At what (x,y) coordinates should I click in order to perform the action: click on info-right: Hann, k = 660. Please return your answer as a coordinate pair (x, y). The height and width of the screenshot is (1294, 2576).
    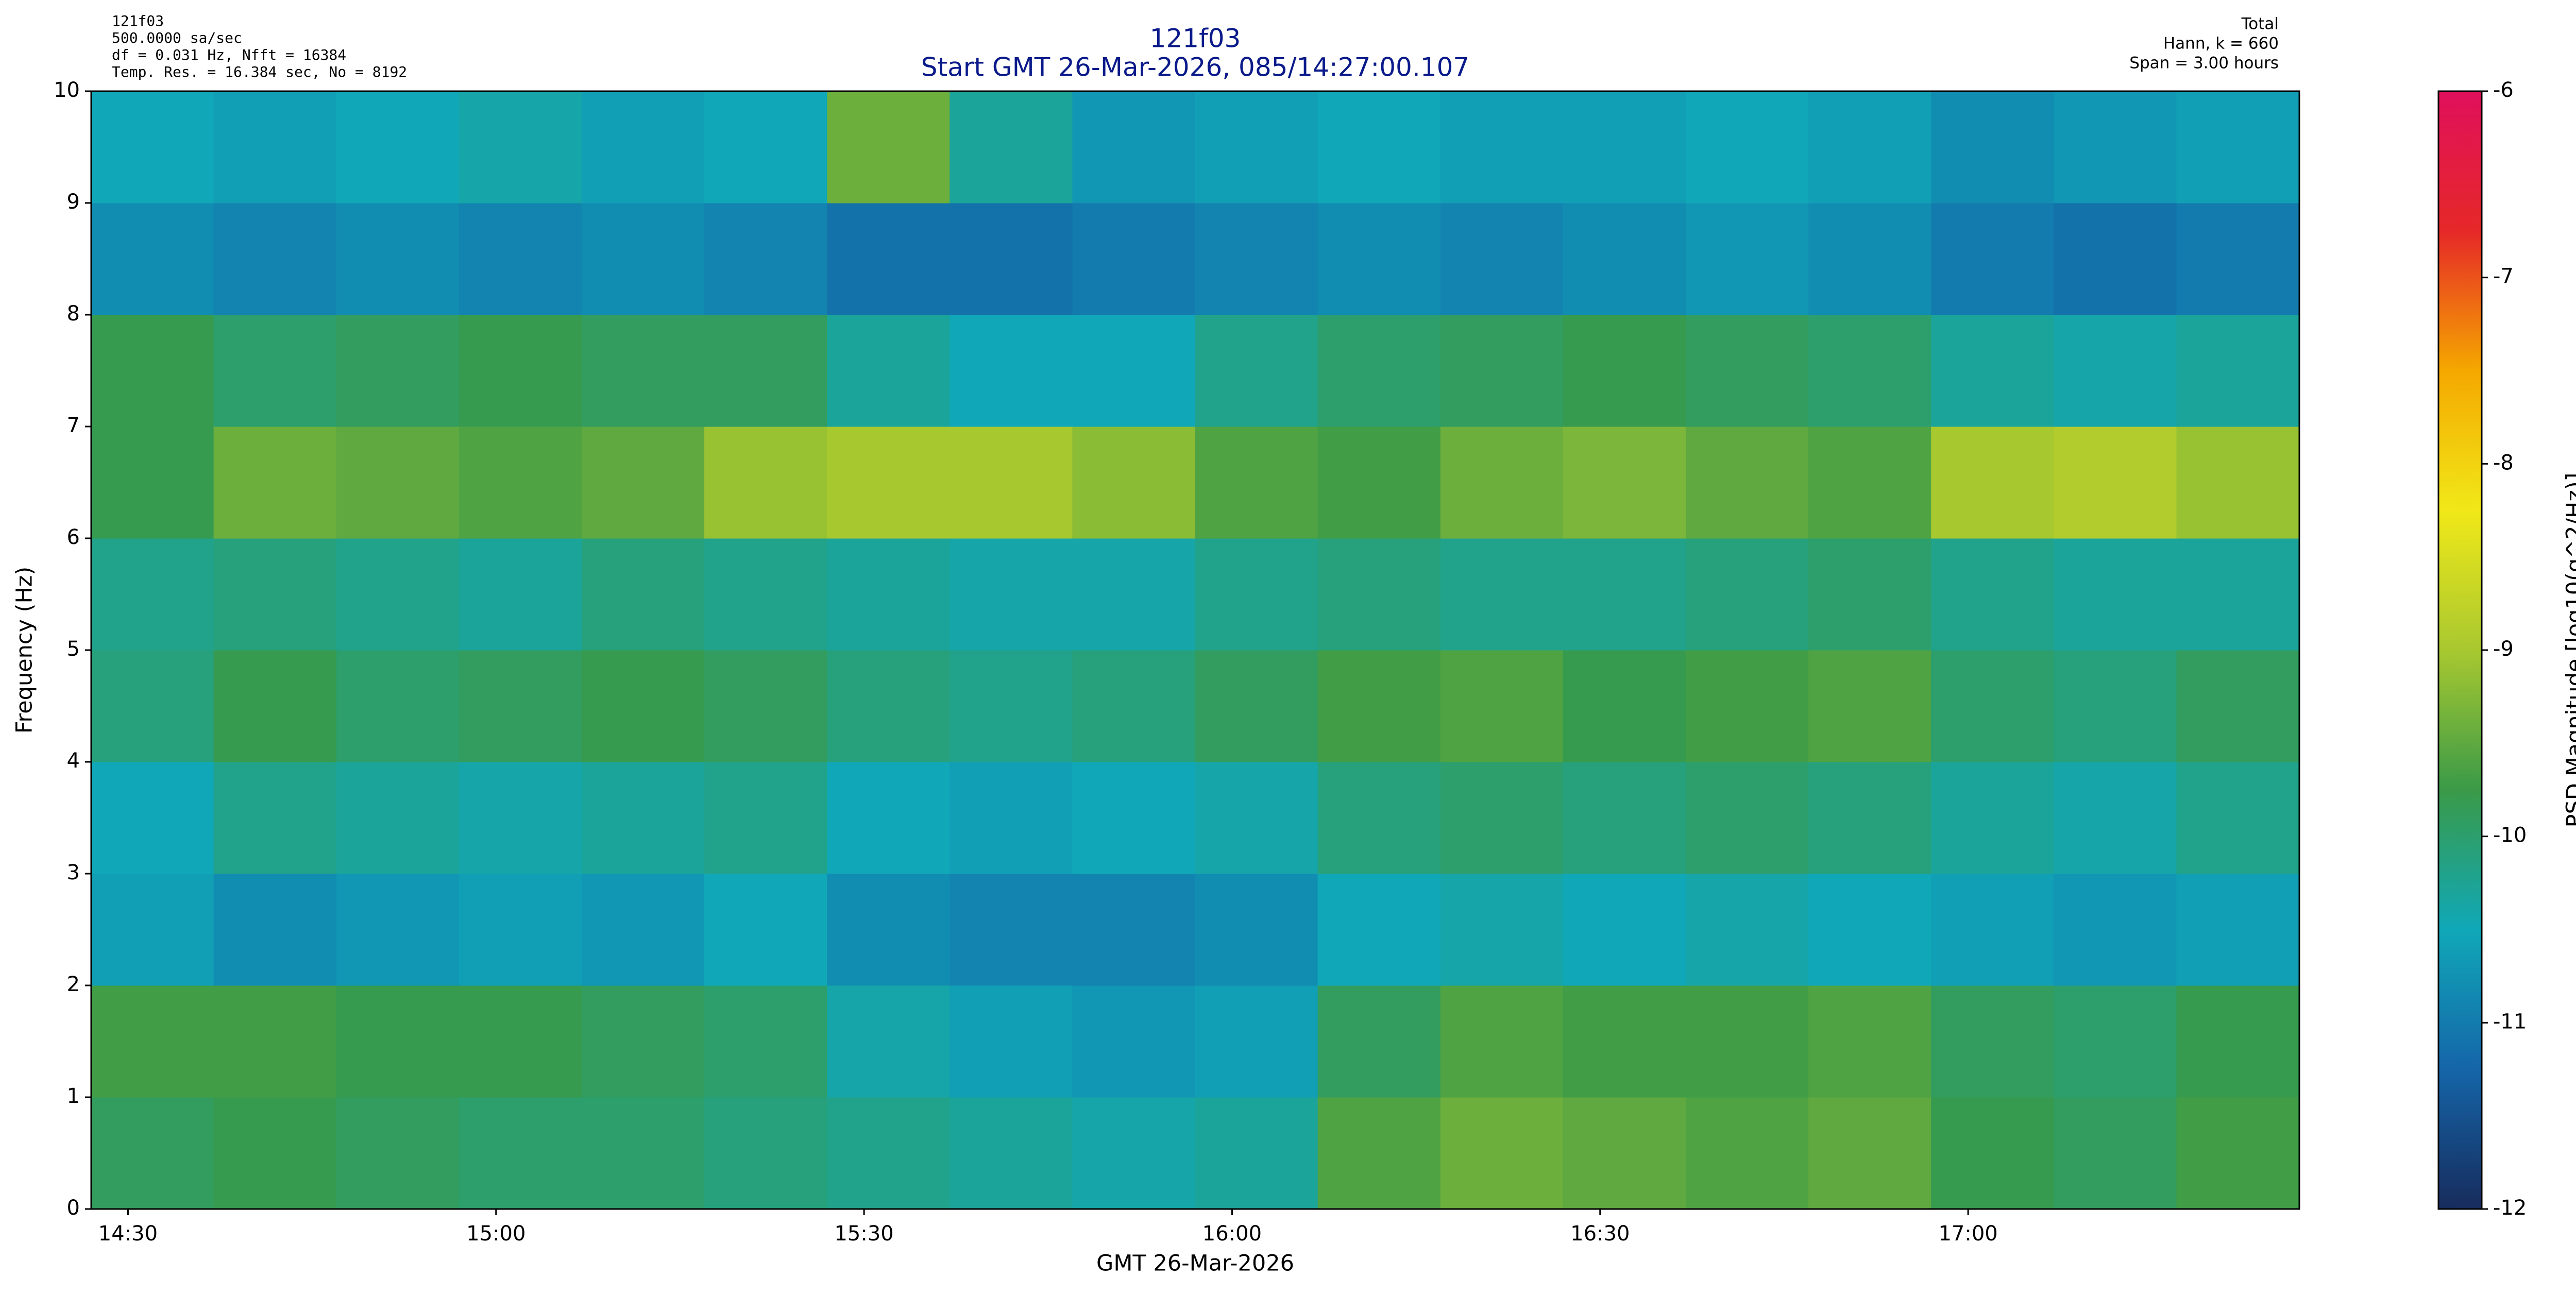
    Looking at the image, I should click on (2221, 44).